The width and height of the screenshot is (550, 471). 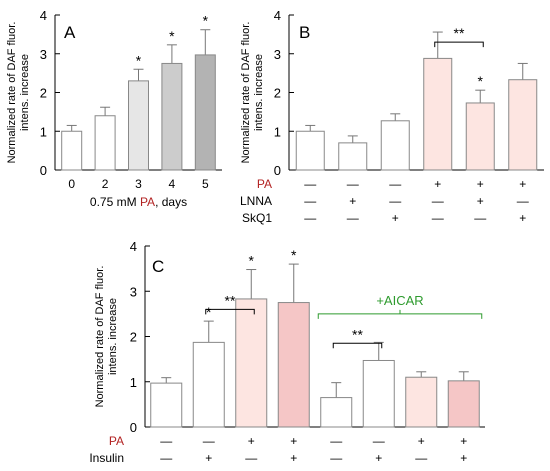 What do you see at coordinates (106, 458) in the screenshot?
I see `condition-label: Insulin` at bounding box center [106, 458].